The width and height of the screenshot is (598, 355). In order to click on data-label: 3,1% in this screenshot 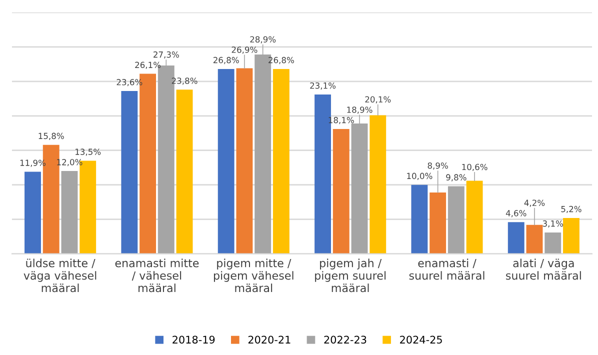, I will do `click(552, 224)`.